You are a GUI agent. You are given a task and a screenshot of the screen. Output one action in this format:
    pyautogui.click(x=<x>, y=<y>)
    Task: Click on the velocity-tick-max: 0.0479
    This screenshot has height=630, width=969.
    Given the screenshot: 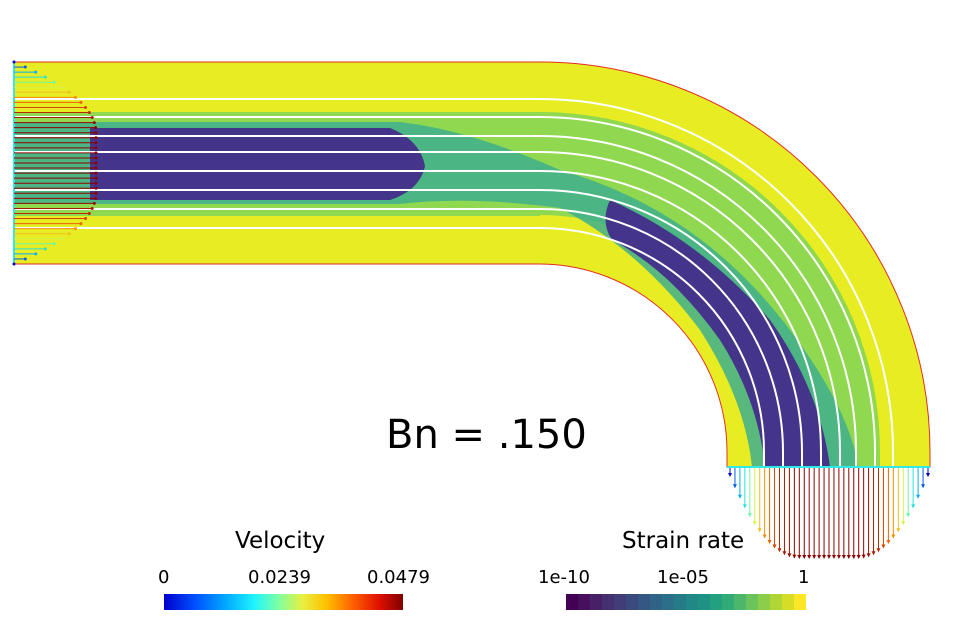 What is the action you would take?
    pyautogui.click(x=398, y=577)
    